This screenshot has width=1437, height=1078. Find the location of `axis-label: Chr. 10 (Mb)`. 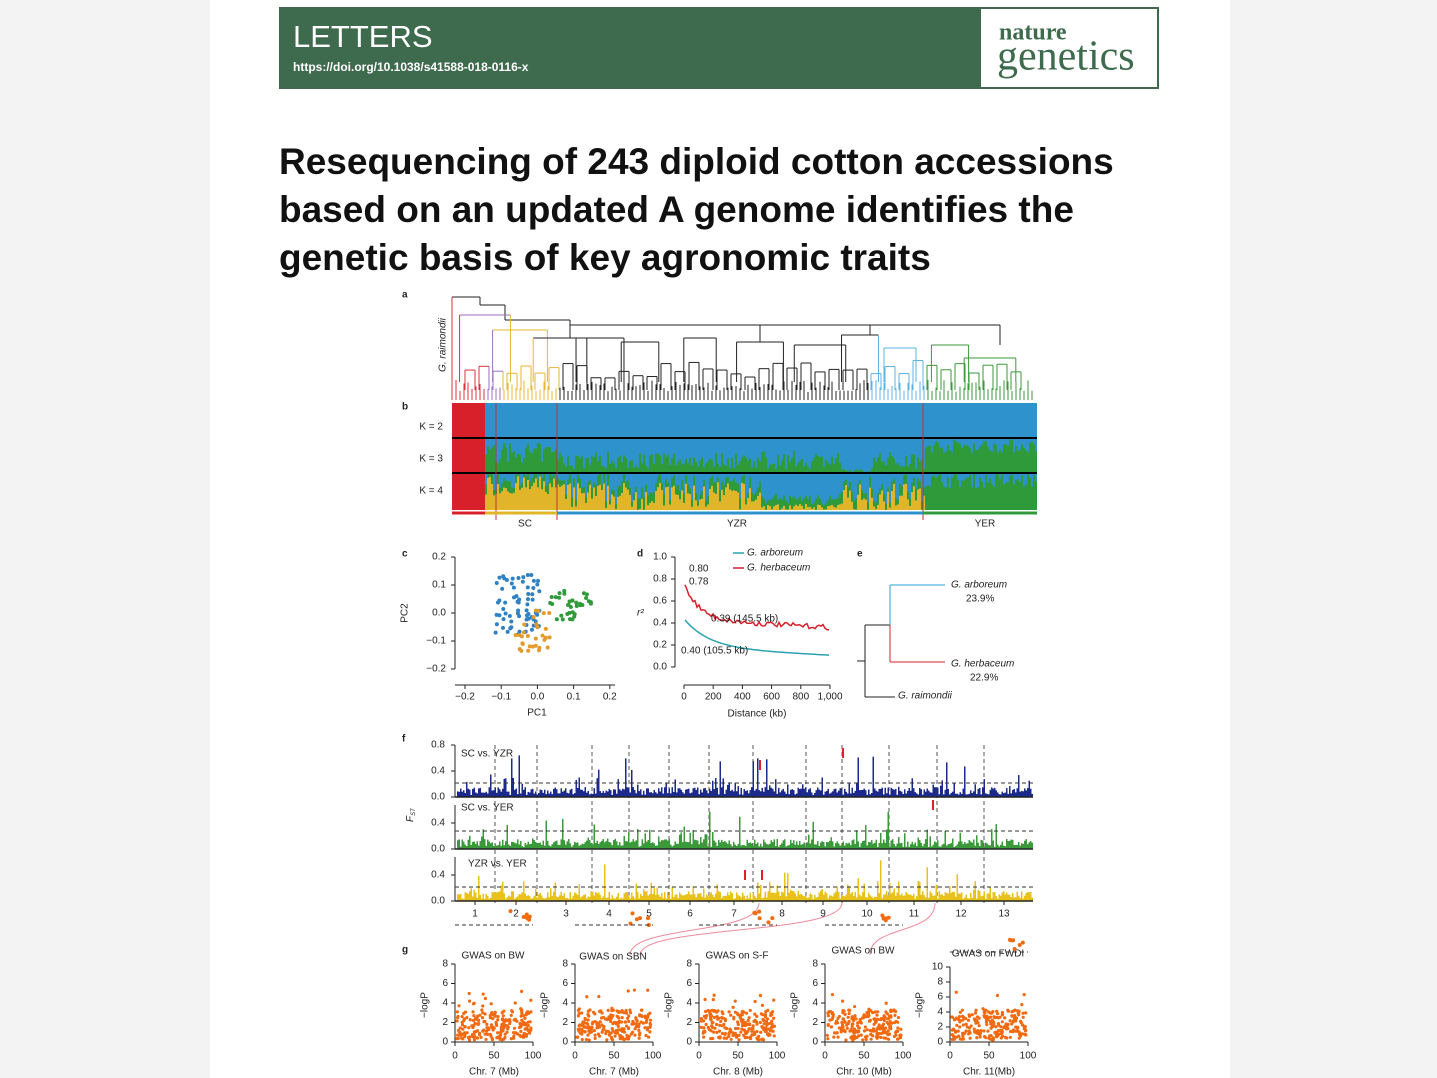

axis-label: Chr. 10 (Mb) is located at coordinates (864, 1072).